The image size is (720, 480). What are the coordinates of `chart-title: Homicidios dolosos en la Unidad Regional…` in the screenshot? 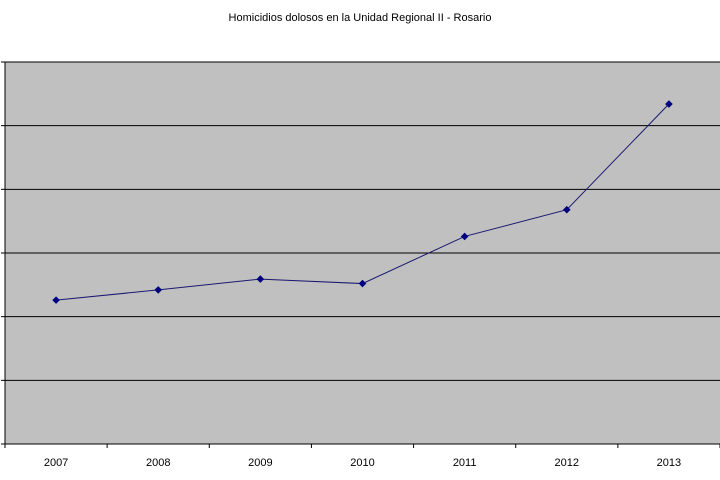 It's located at (360, 18).